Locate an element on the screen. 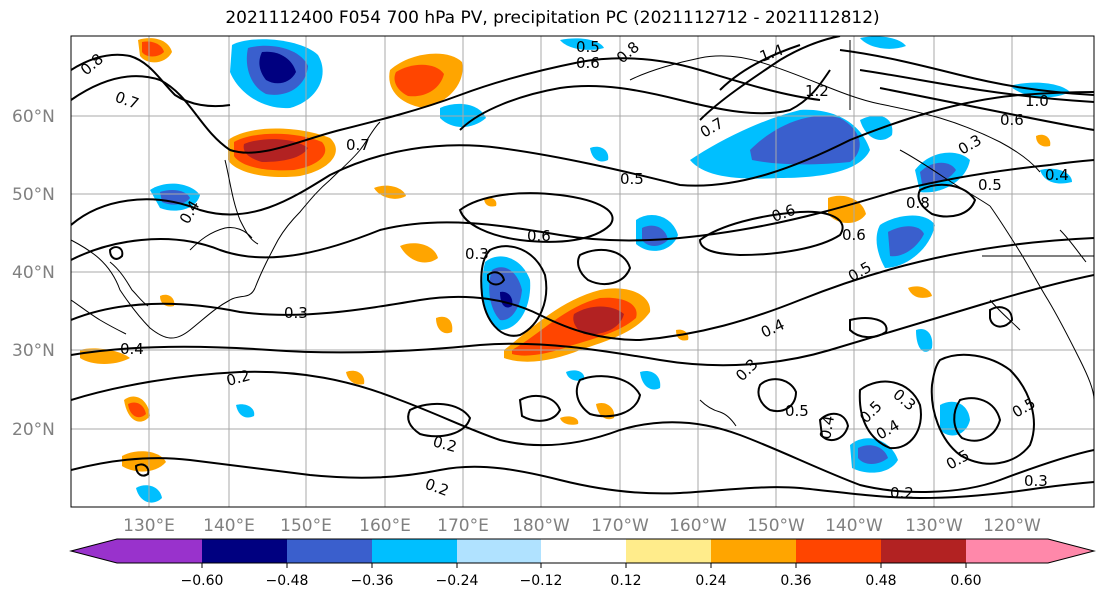 The image size is (1105, 601). lon-label: 130°W is located at coordinates (934, 526).